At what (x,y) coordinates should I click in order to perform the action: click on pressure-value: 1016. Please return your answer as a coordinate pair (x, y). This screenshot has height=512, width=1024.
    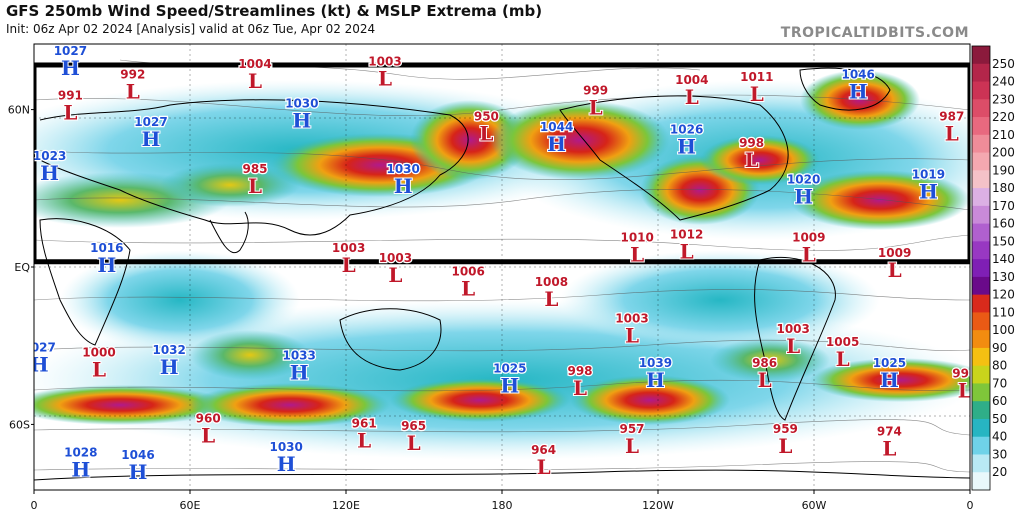
    Looking at the image, I should click on (106, 248).